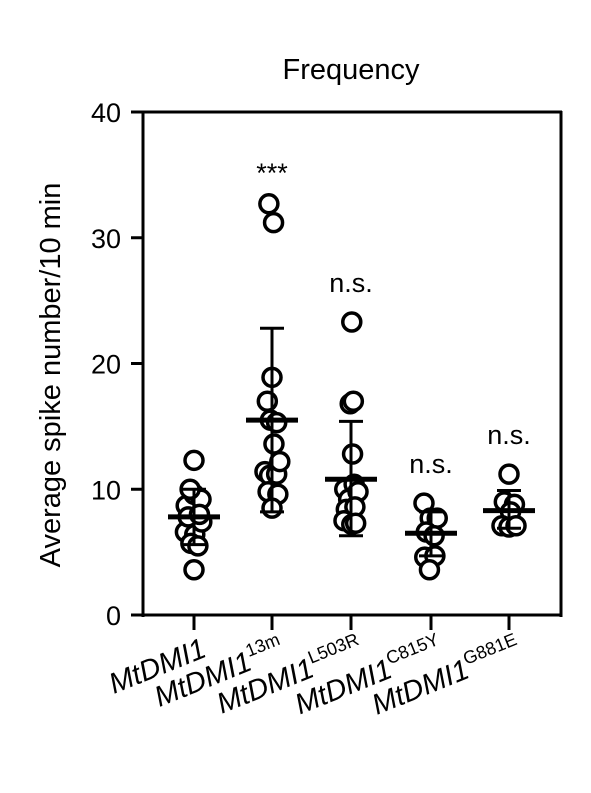  I want to click on x-axis-label-superscript: 13m, so click(263, 645).